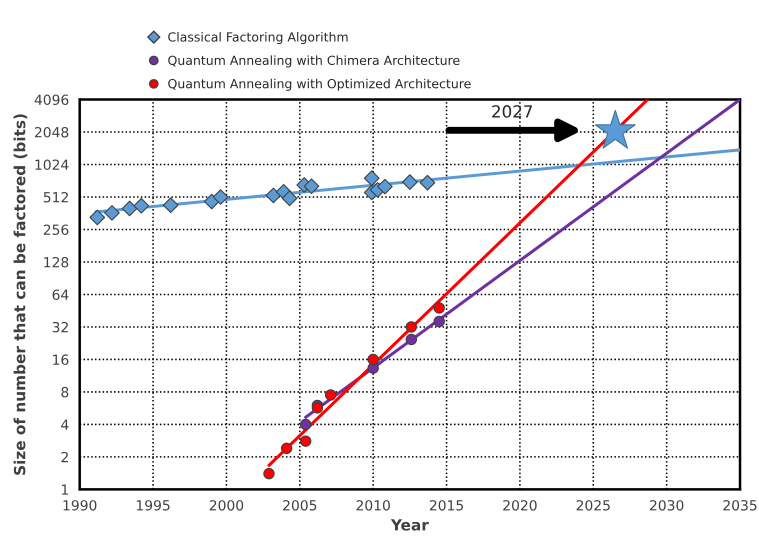 This screenshot has width=759, height=553. I want to click on x-tick-label: 1990, so click(80, 505).